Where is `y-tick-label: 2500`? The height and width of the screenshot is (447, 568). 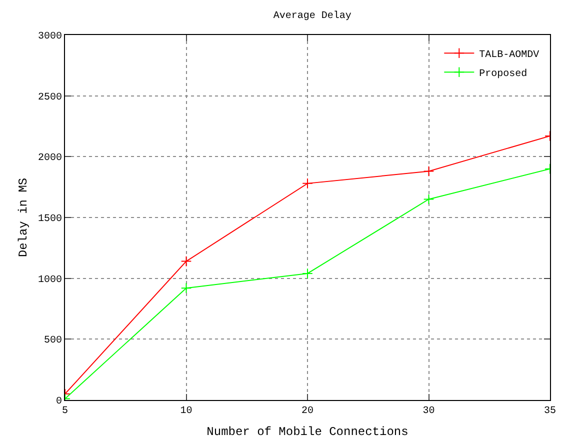 y-tick-label: 2500 is located at coordinates (50, 98).